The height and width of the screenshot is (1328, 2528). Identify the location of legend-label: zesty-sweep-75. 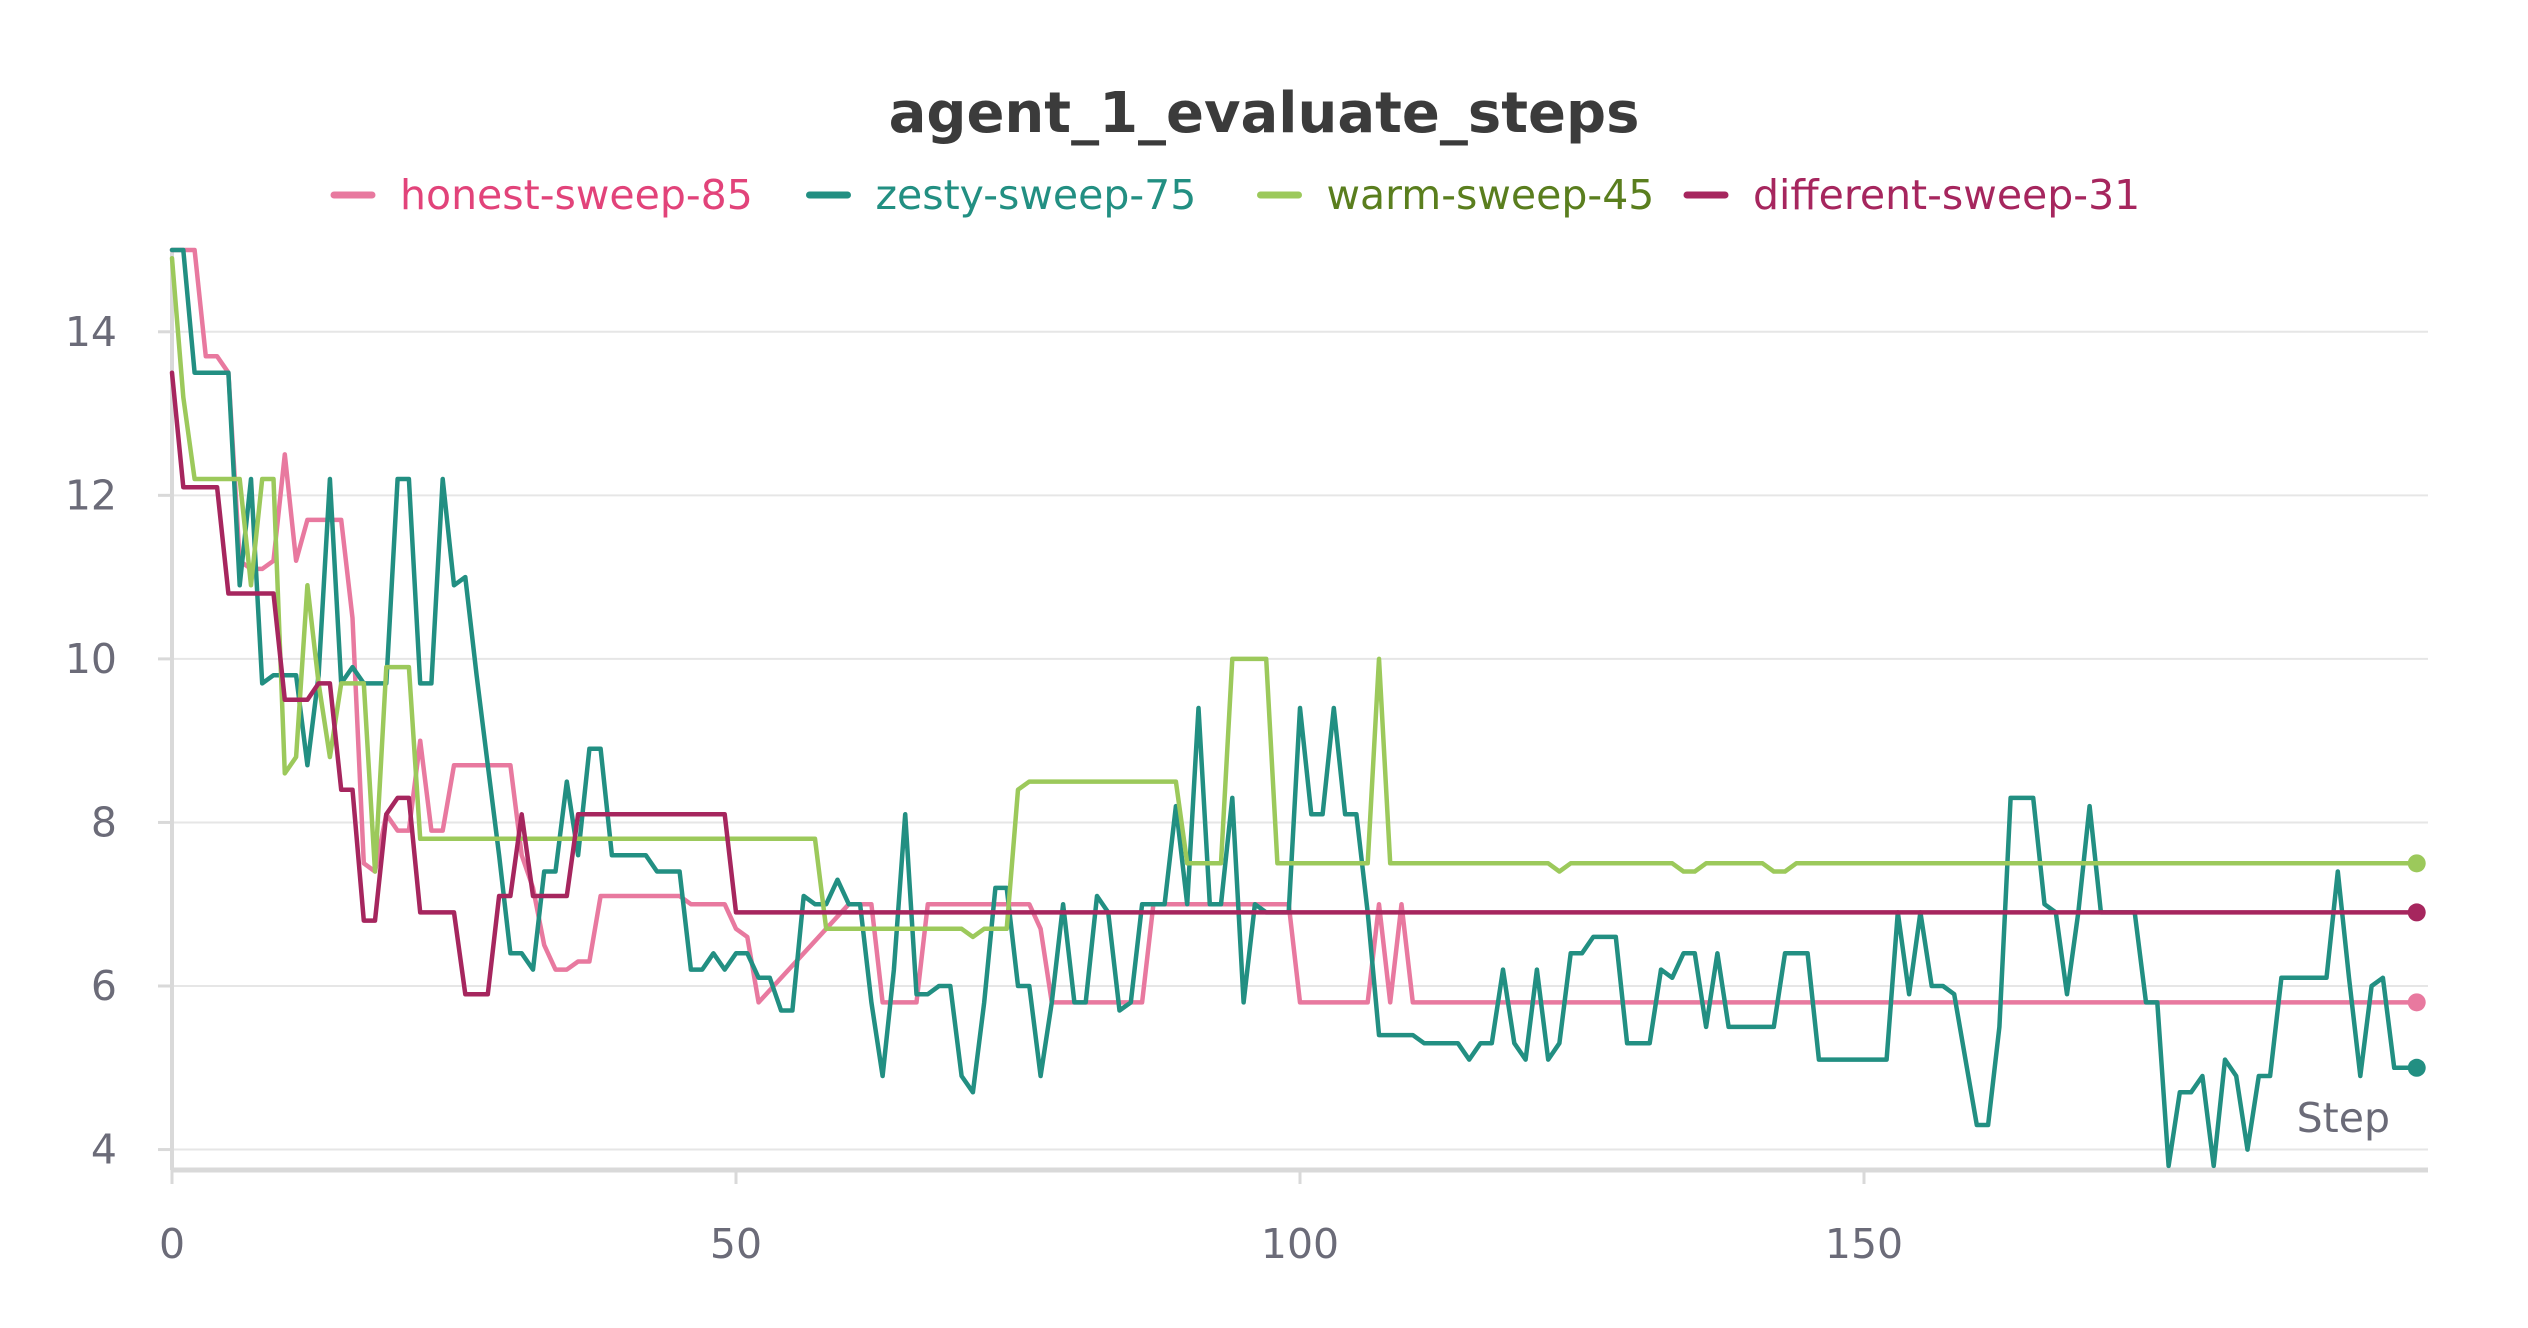
(1036, 195).